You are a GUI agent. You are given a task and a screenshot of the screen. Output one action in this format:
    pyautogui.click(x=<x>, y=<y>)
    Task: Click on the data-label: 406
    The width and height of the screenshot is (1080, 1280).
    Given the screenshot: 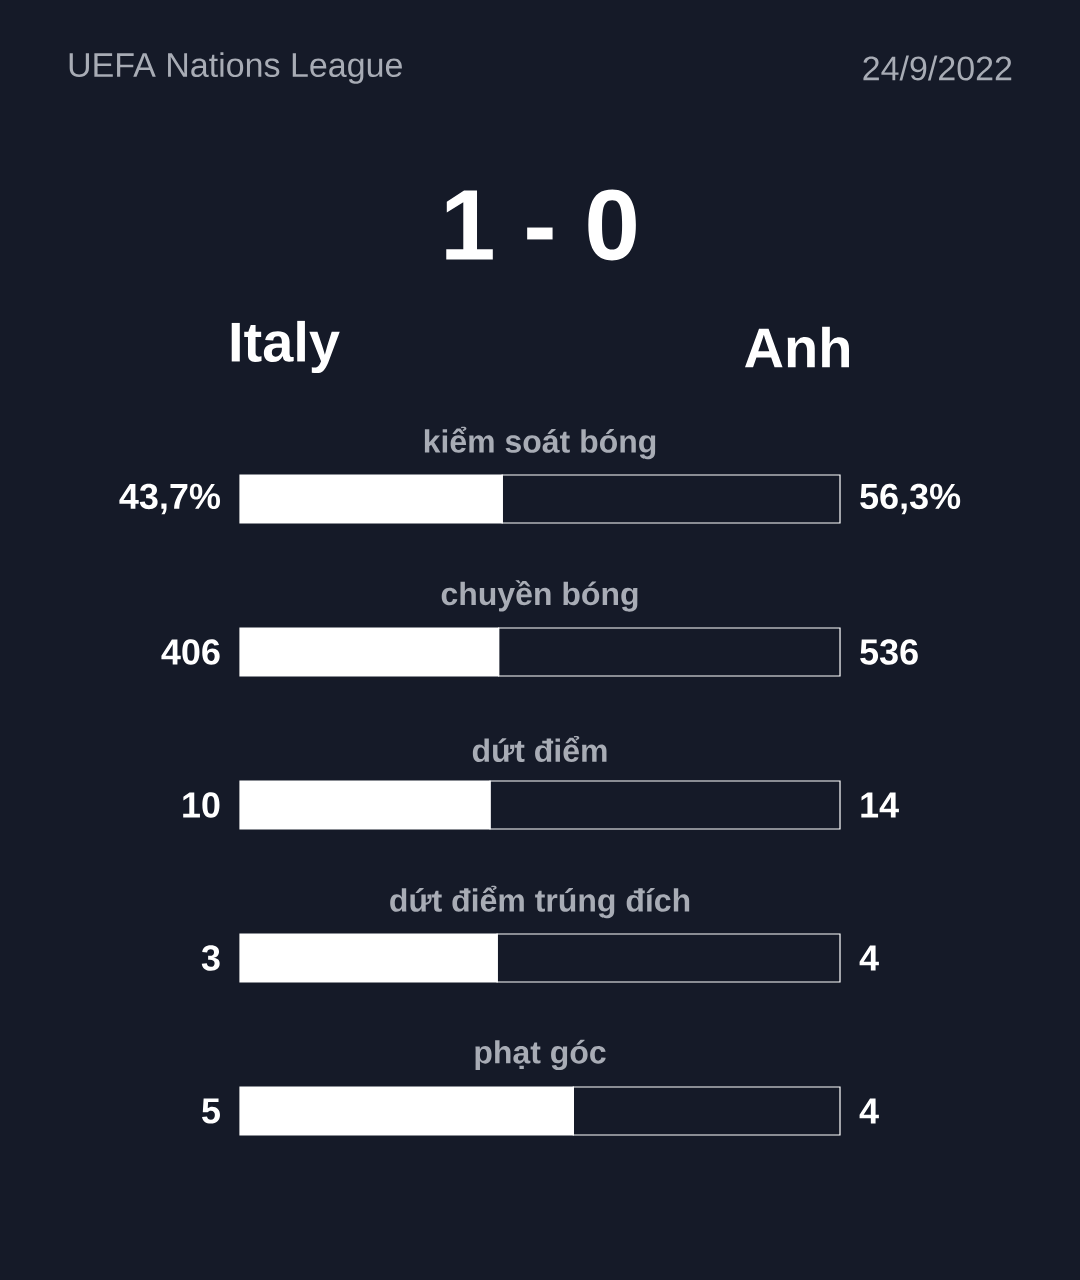 What is the action you would take?
    pyautogui.click(x=190, y=652)
    